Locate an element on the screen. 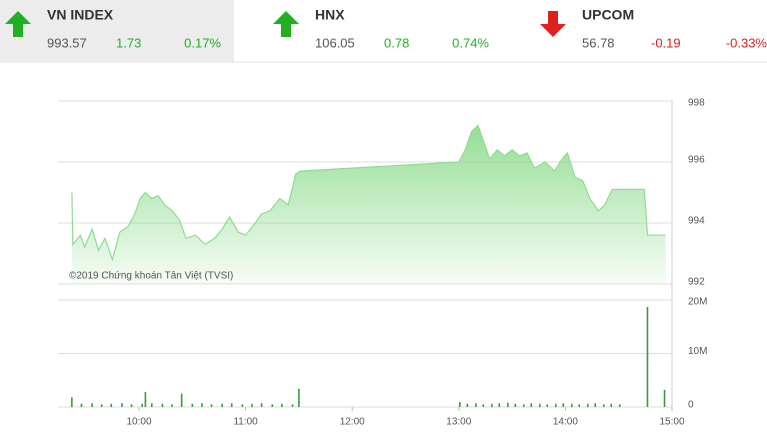  index-value: 56.78 is located at coordinates (598, 42).